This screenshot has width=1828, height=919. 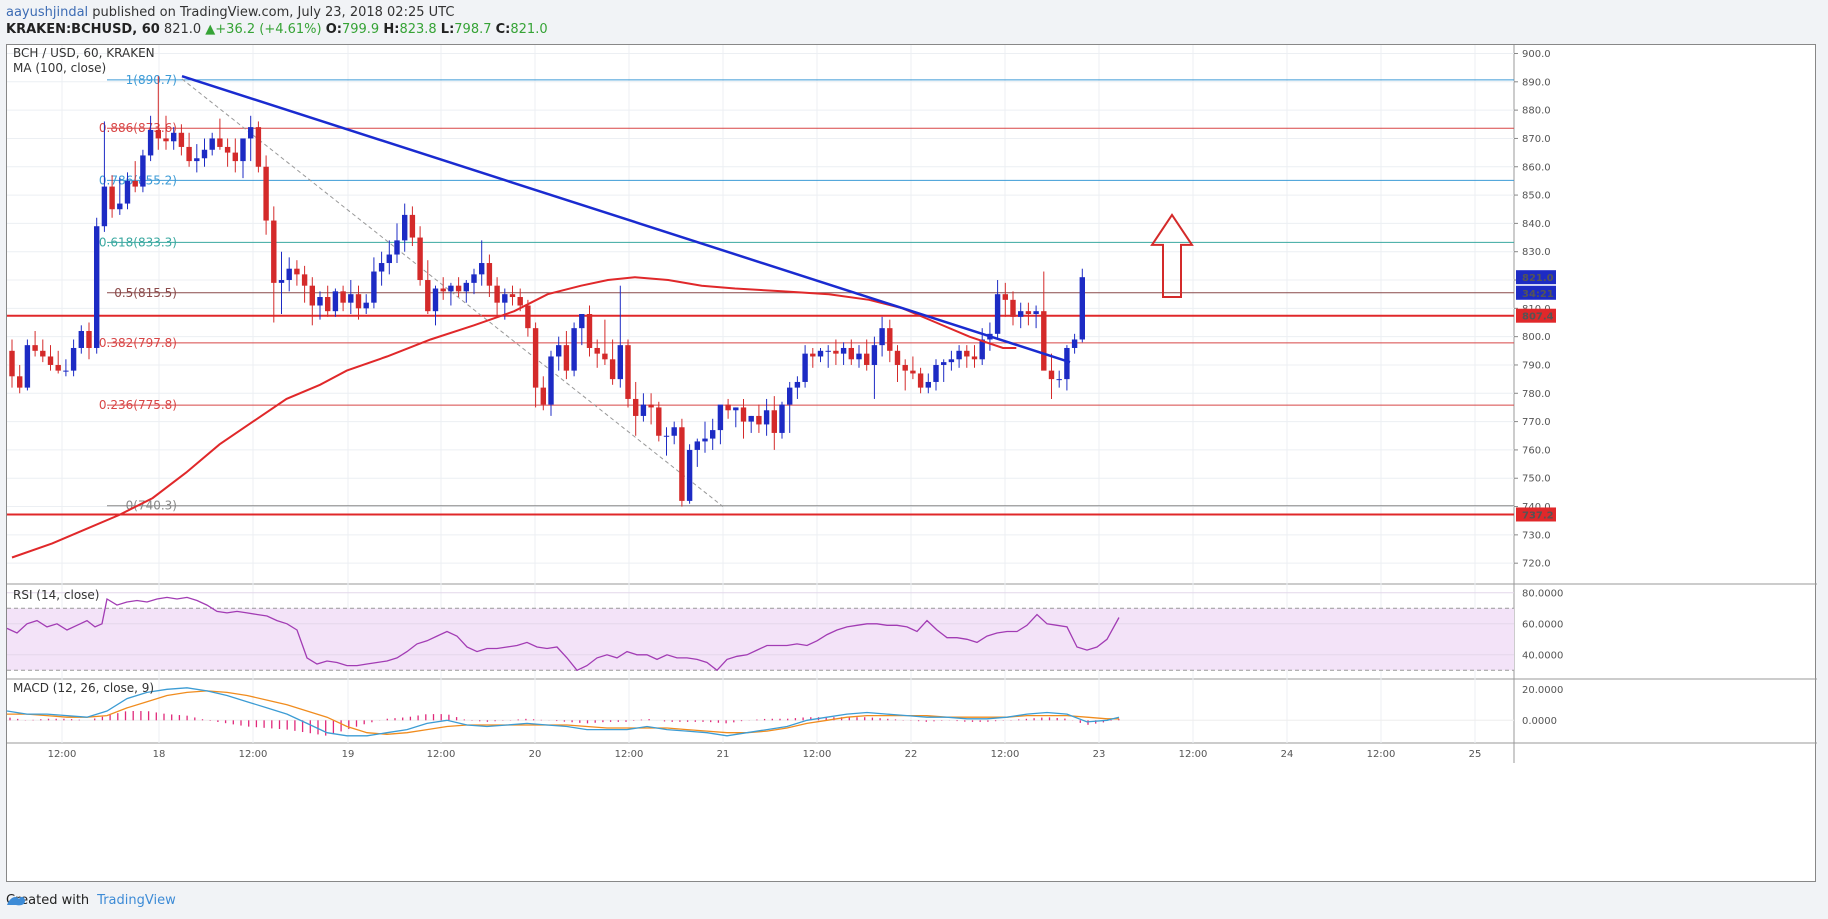 What do you see at coordinates (48, 900) in the screenshot?
I see `created-with-text: Created with` at bounding box center [48, 900].